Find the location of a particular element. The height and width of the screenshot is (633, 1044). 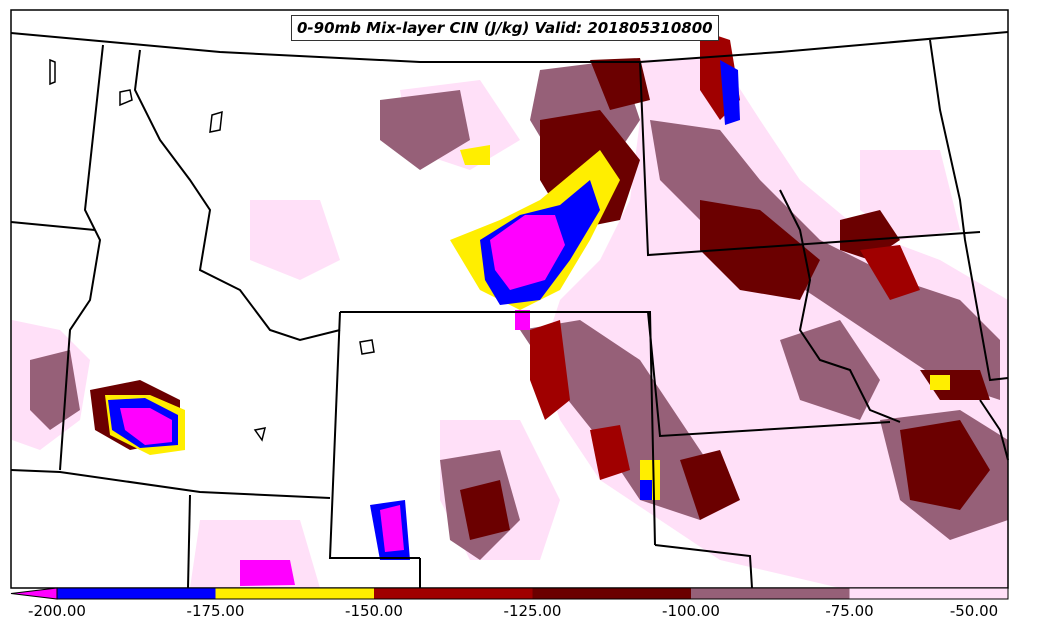

colorbar-tick-label: -175.00 is located at coordinates (215, 611).